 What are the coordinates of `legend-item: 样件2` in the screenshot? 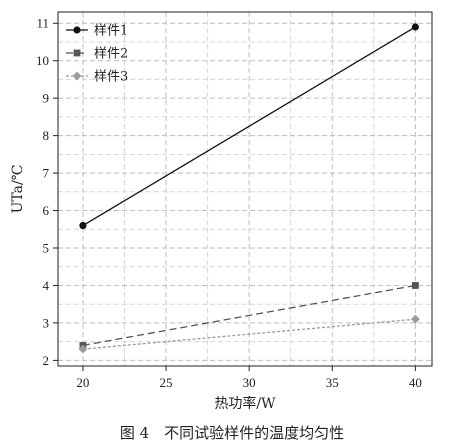 It's located at (97, 54).